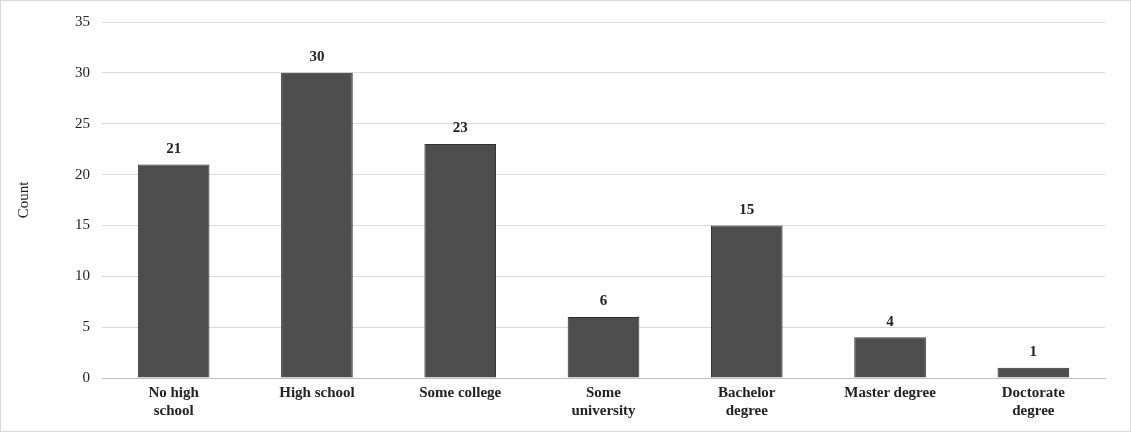 The width and height of the screenshot is (1131, 432). I want to click on data-label: 4, so click(890, 320).